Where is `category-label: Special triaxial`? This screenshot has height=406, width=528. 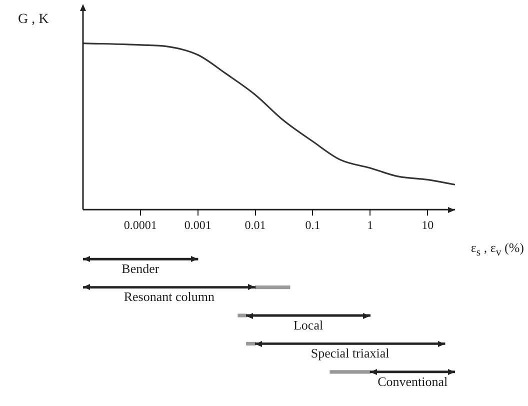 category-label: Special triaxial is located at coordinates (350, 353).